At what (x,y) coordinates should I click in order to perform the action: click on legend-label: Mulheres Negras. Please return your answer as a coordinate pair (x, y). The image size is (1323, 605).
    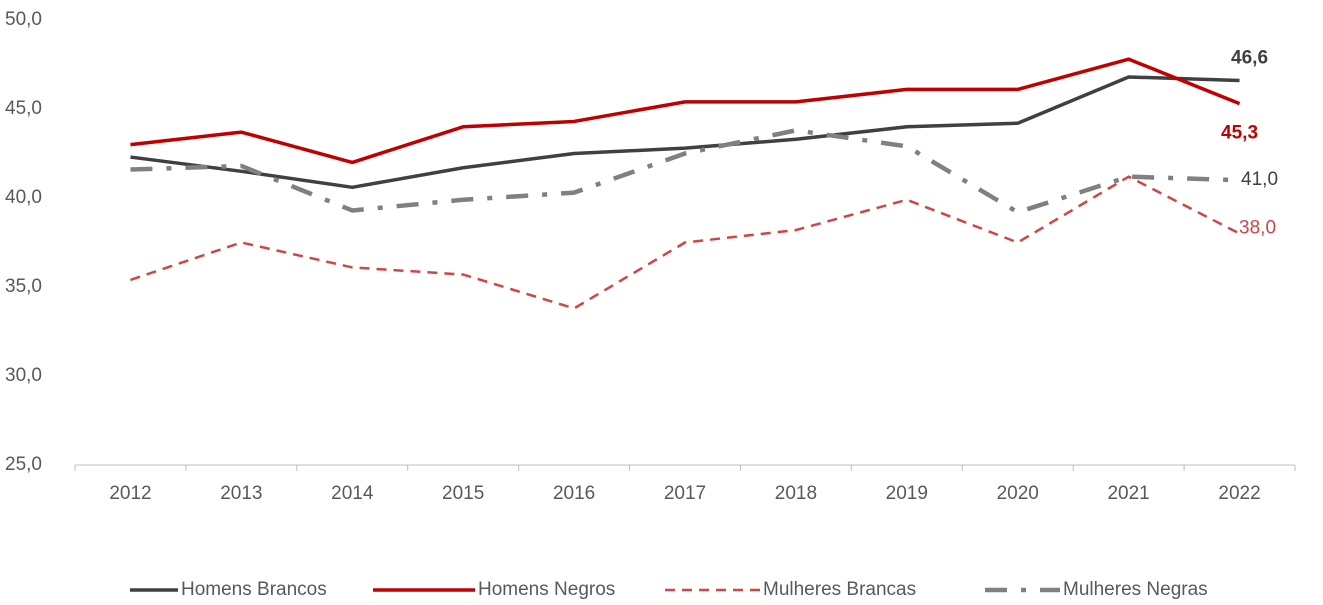
    Looking at the image, I should click on (1135, 589).